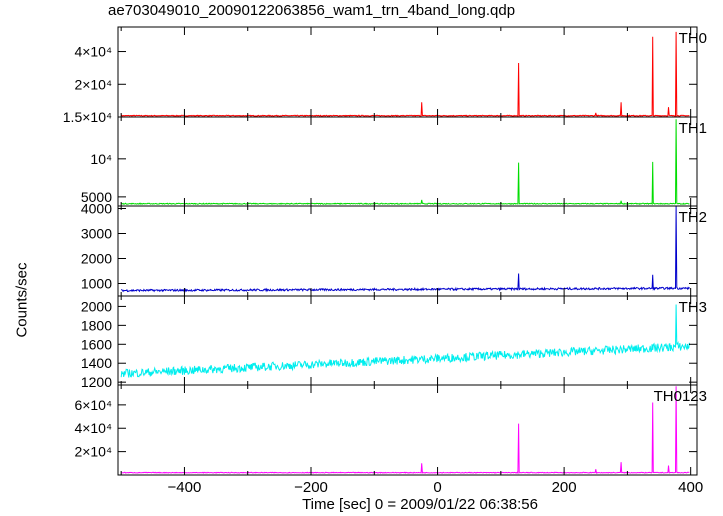  I want to click on y-tick-label: 1600, so click(96, 344).